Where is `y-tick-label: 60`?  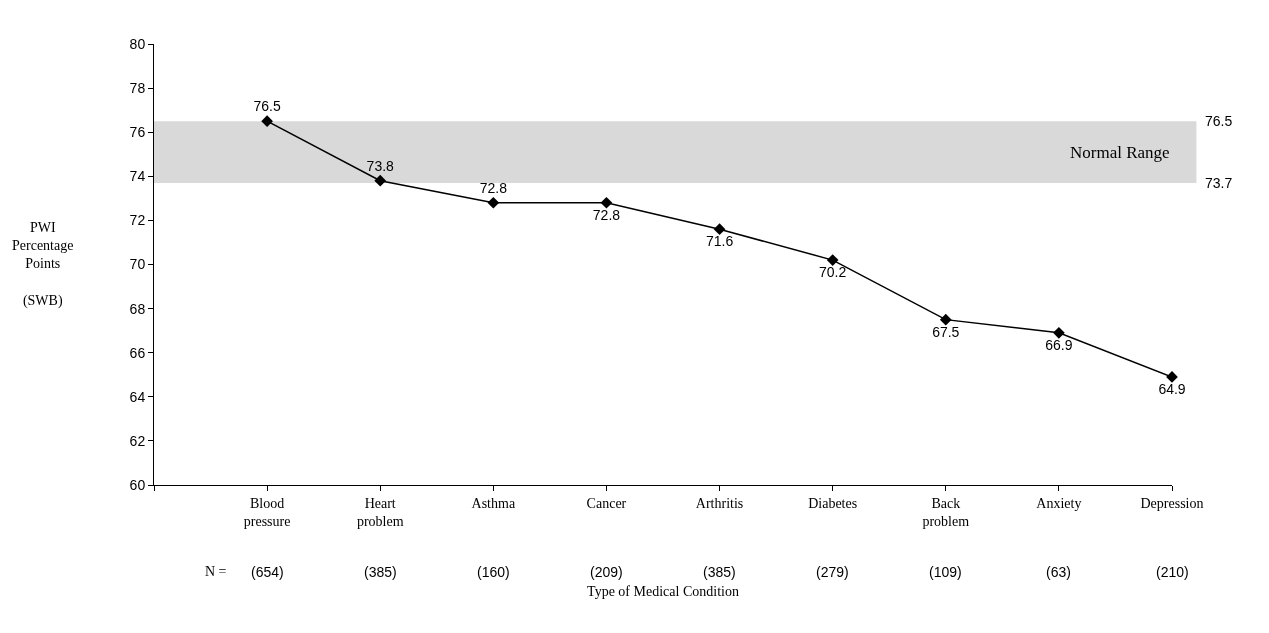
y-tick-label: 60 is located at coordinates (137, 484).